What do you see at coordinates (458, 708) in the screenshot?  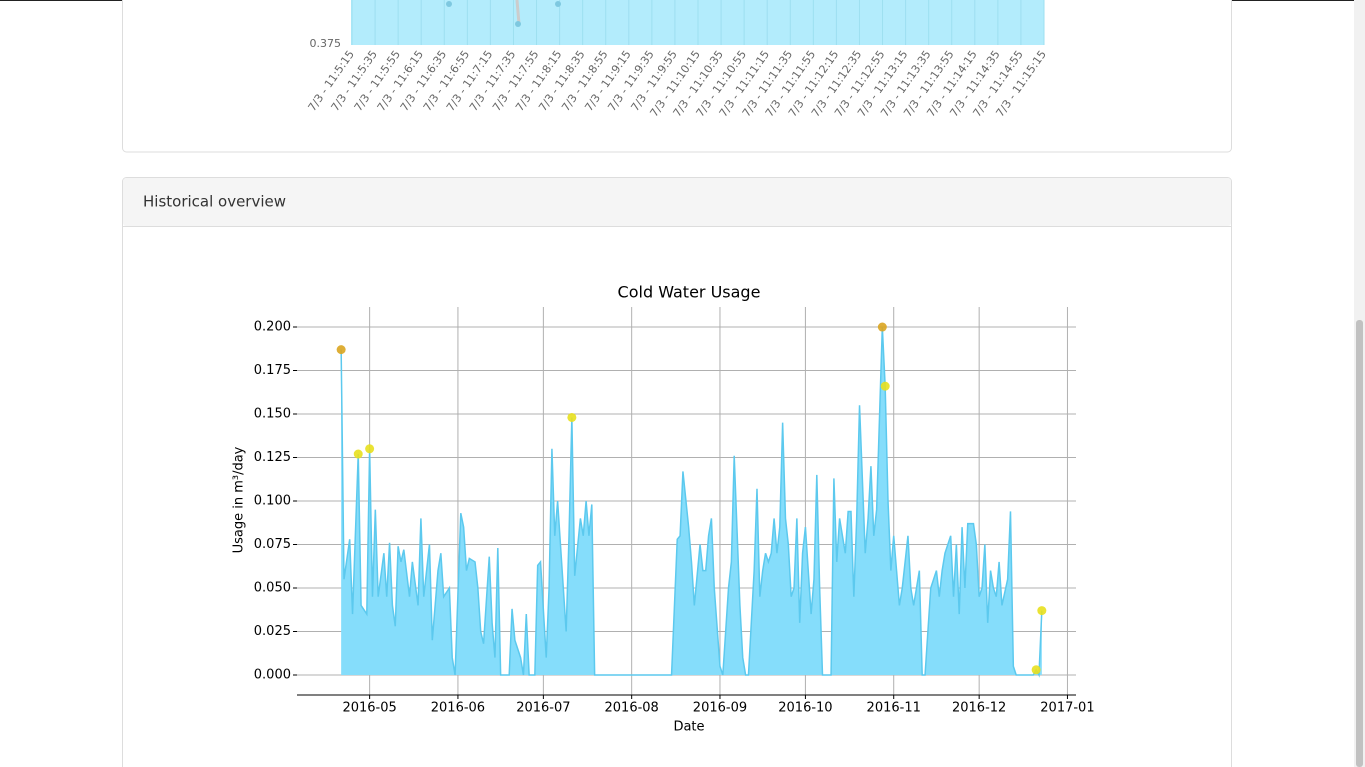 I see `x-tick-label: 2016-06` at bounding box center [458, 708].